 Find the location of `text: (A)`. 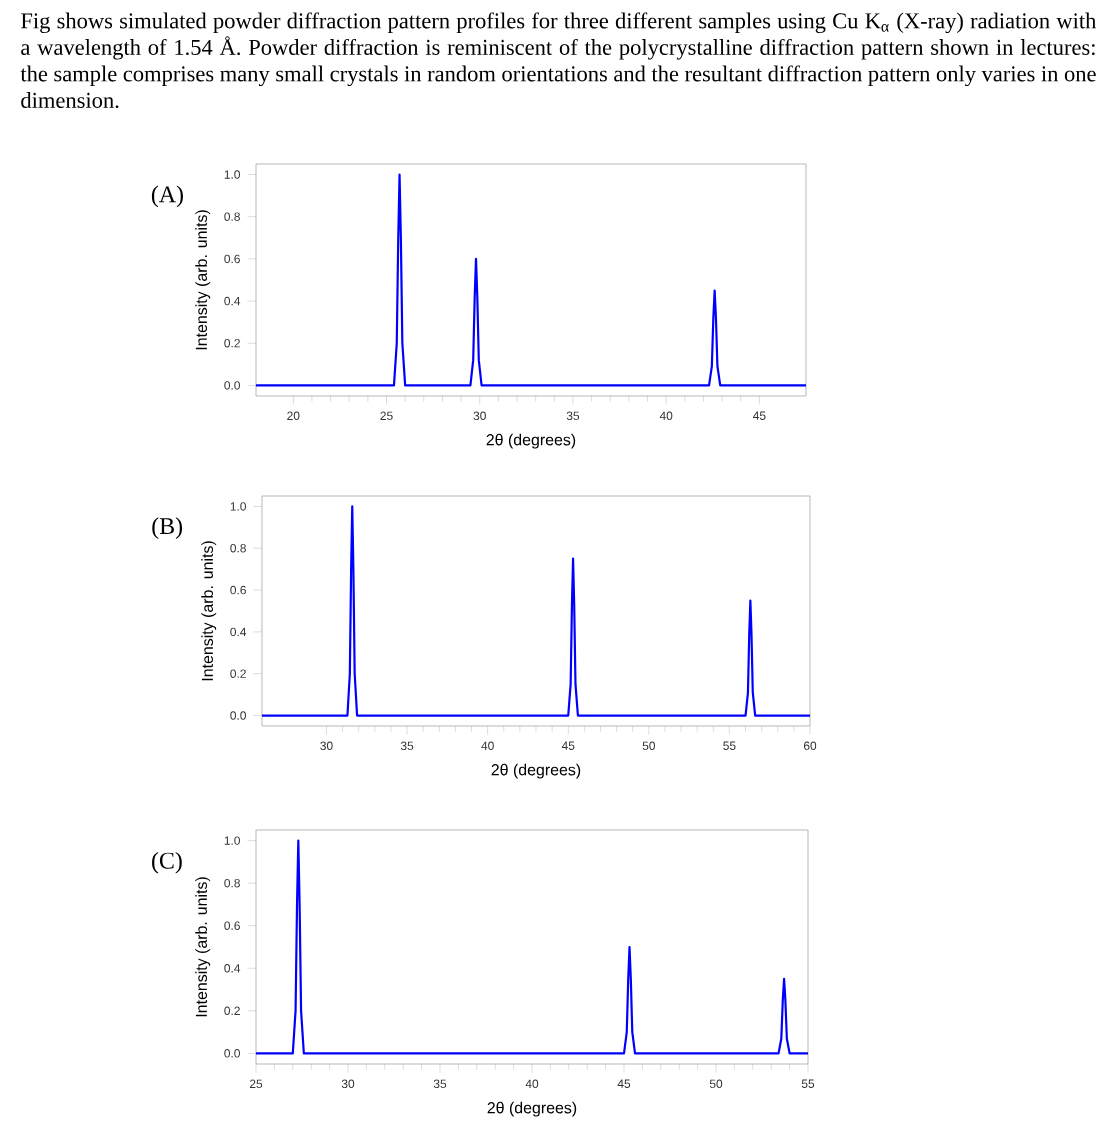

text: (A) is located at coordinates (167, 196).